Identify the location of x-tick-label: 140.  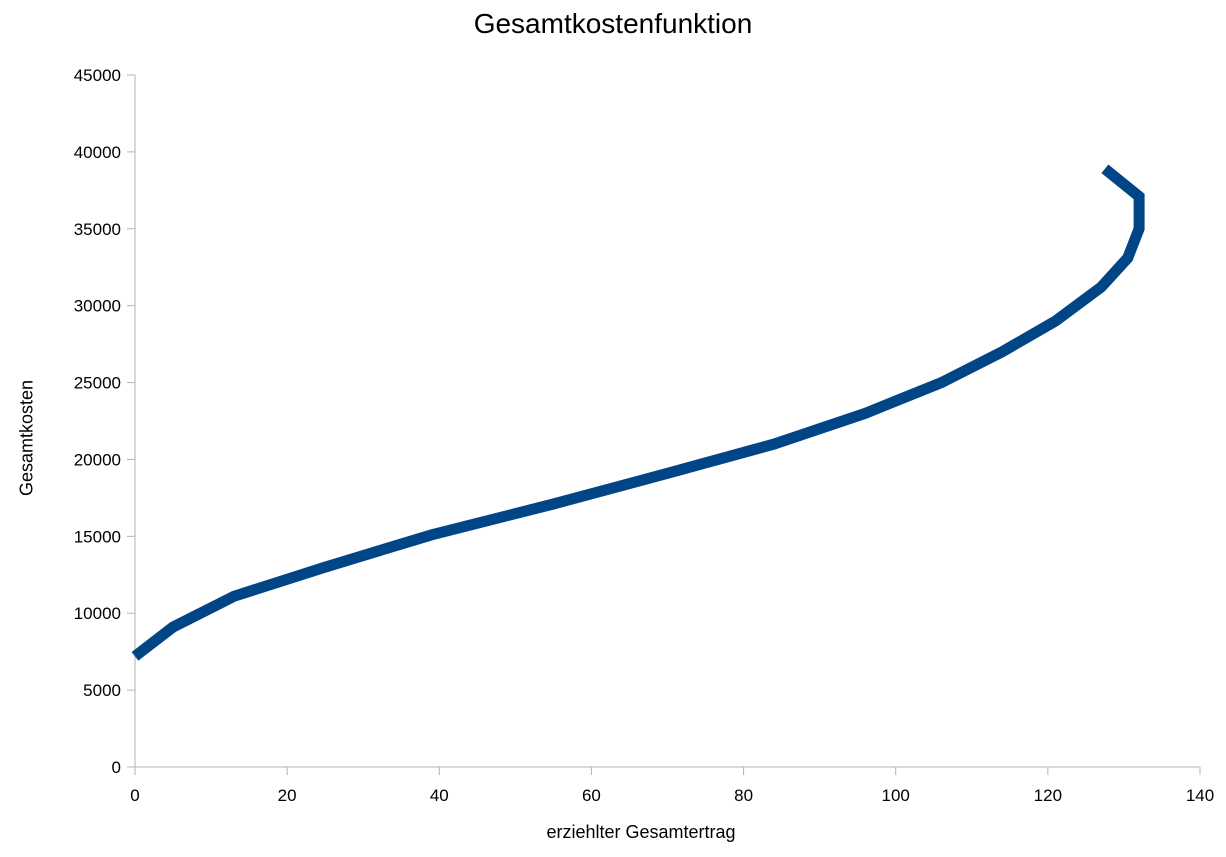
(1200, 795).